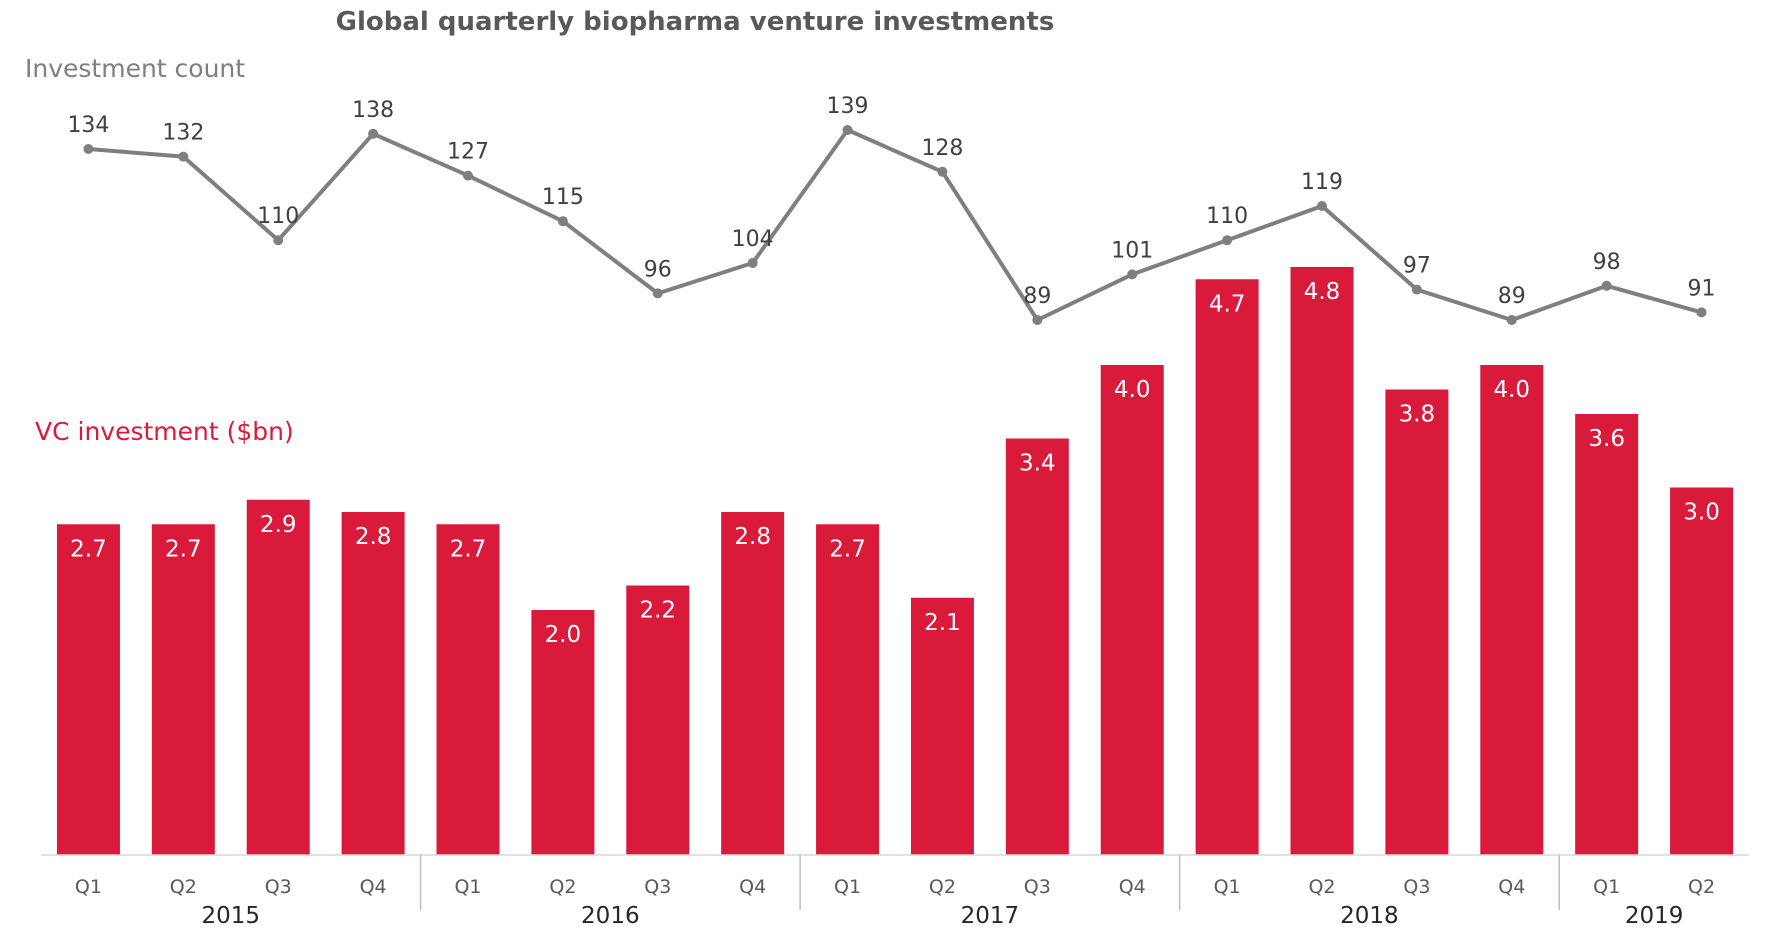  Describe the element at coordinates (847, 887) in the screenshot. I see `x-tick-label-9: Q1` at that location.